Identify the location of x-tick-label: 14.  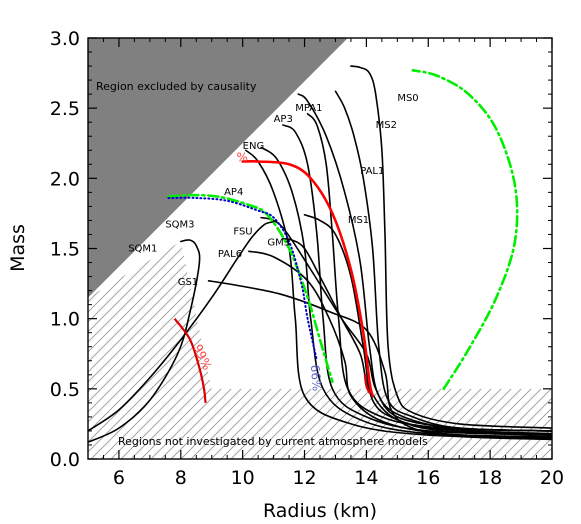
(366, 478).